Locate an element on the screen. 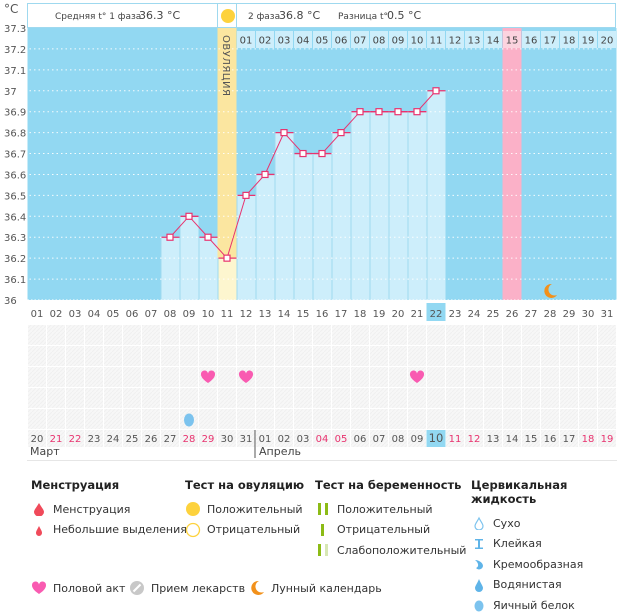 The width and height of the screenshot is (626, 616). phase1-value: 36.3 °C is located at coordinates (159, 15).